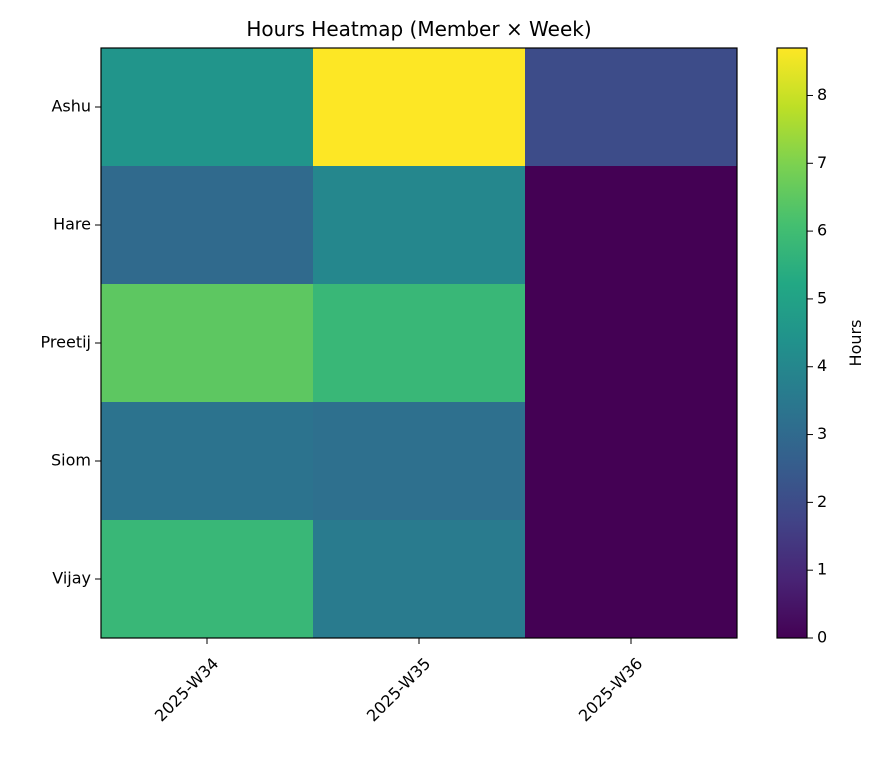 This screenshot has height=767, width=880. I want to click on y-tick-label: Hare, so click(72, 224).